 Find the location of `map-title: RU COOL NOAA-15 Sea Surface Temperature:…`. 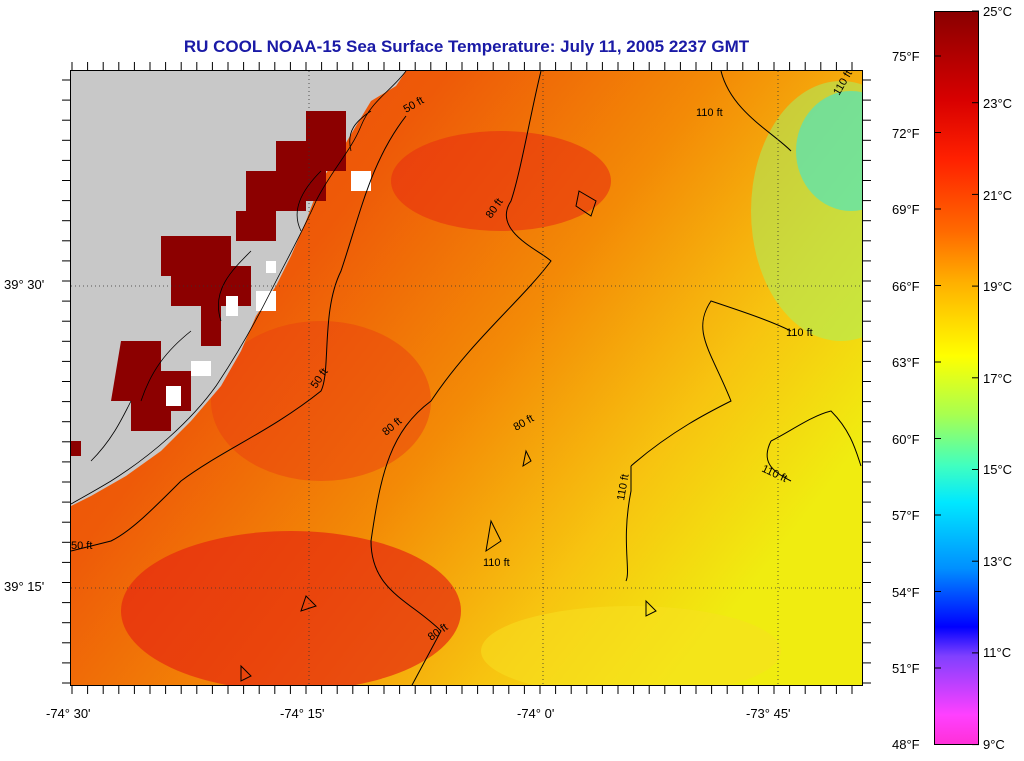

map-title: RU COOL NOAA-15 Sea Surface Temperature:… is located at coordinates (466, 46).